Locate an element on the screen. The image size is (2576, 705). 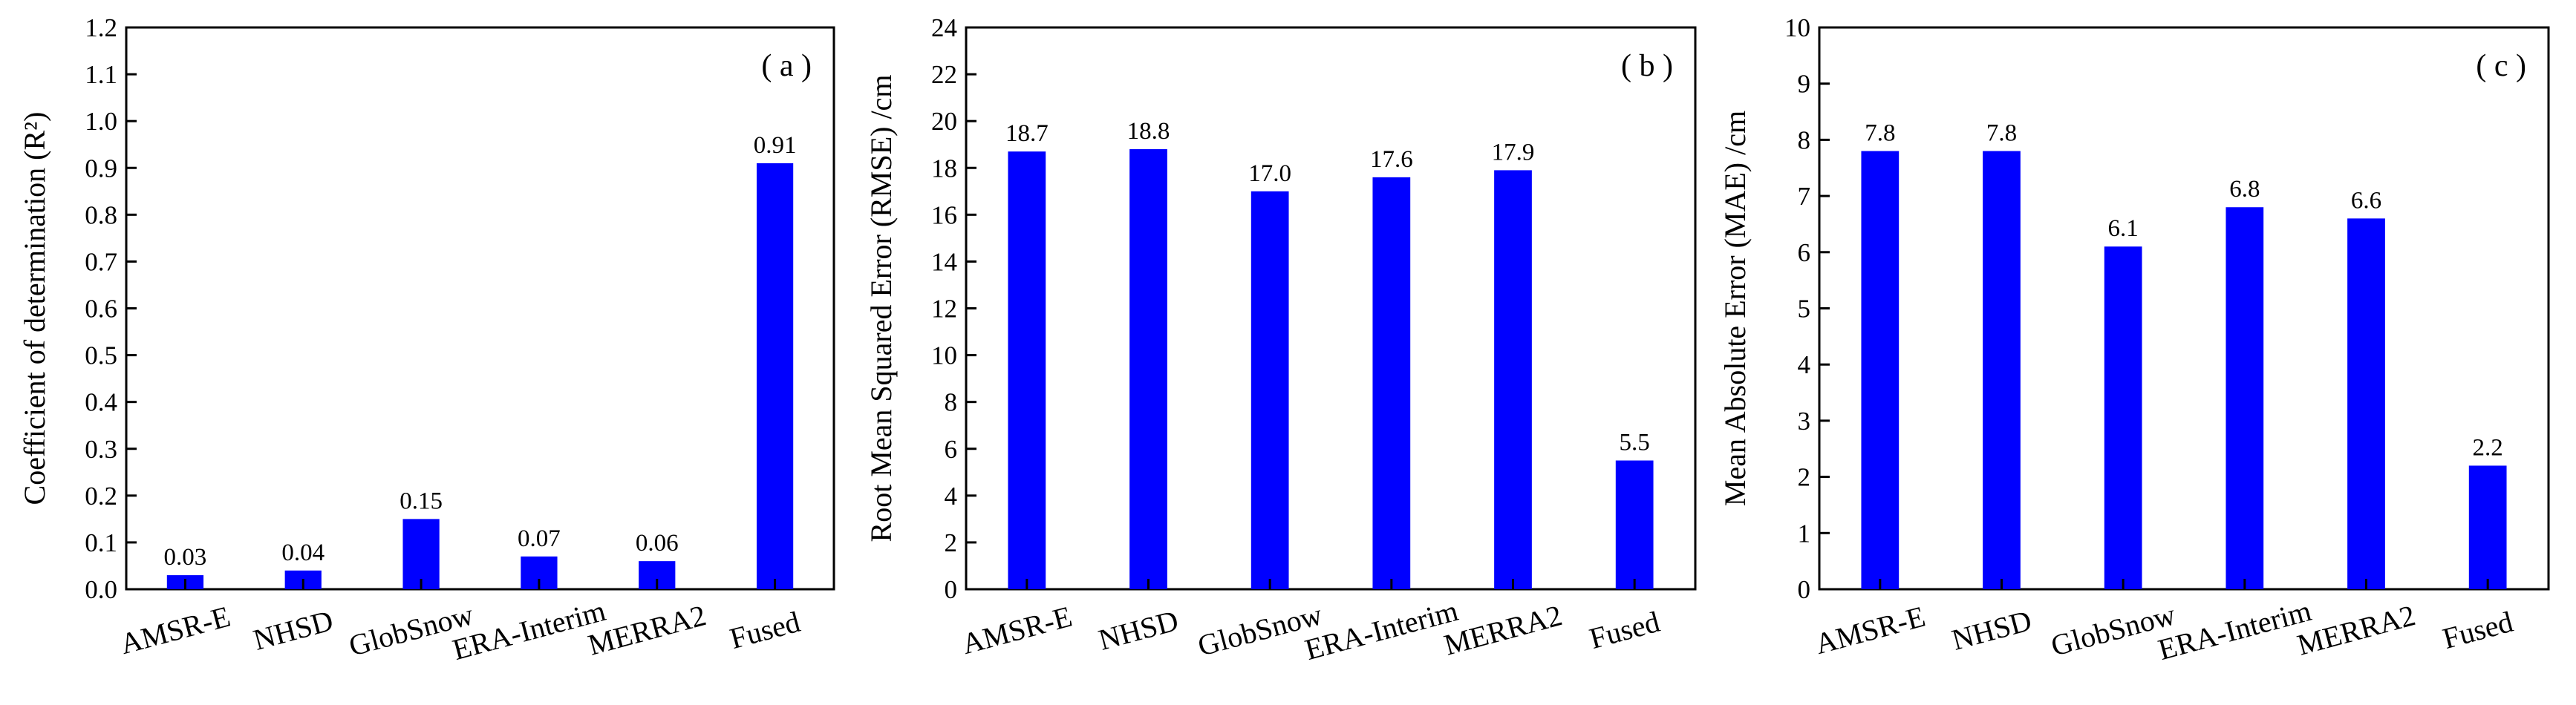
y-tick-label: 22 is located at coordinates (944, 74).